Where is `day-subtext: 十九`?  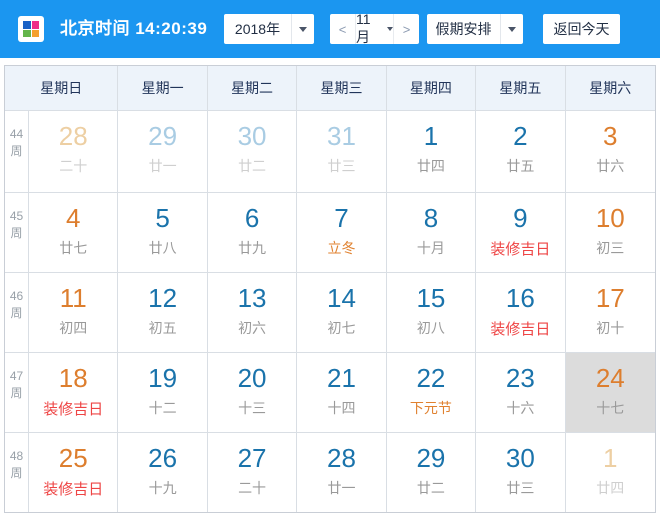
day-subtext: 十九 is located at coordinates (162, 488).